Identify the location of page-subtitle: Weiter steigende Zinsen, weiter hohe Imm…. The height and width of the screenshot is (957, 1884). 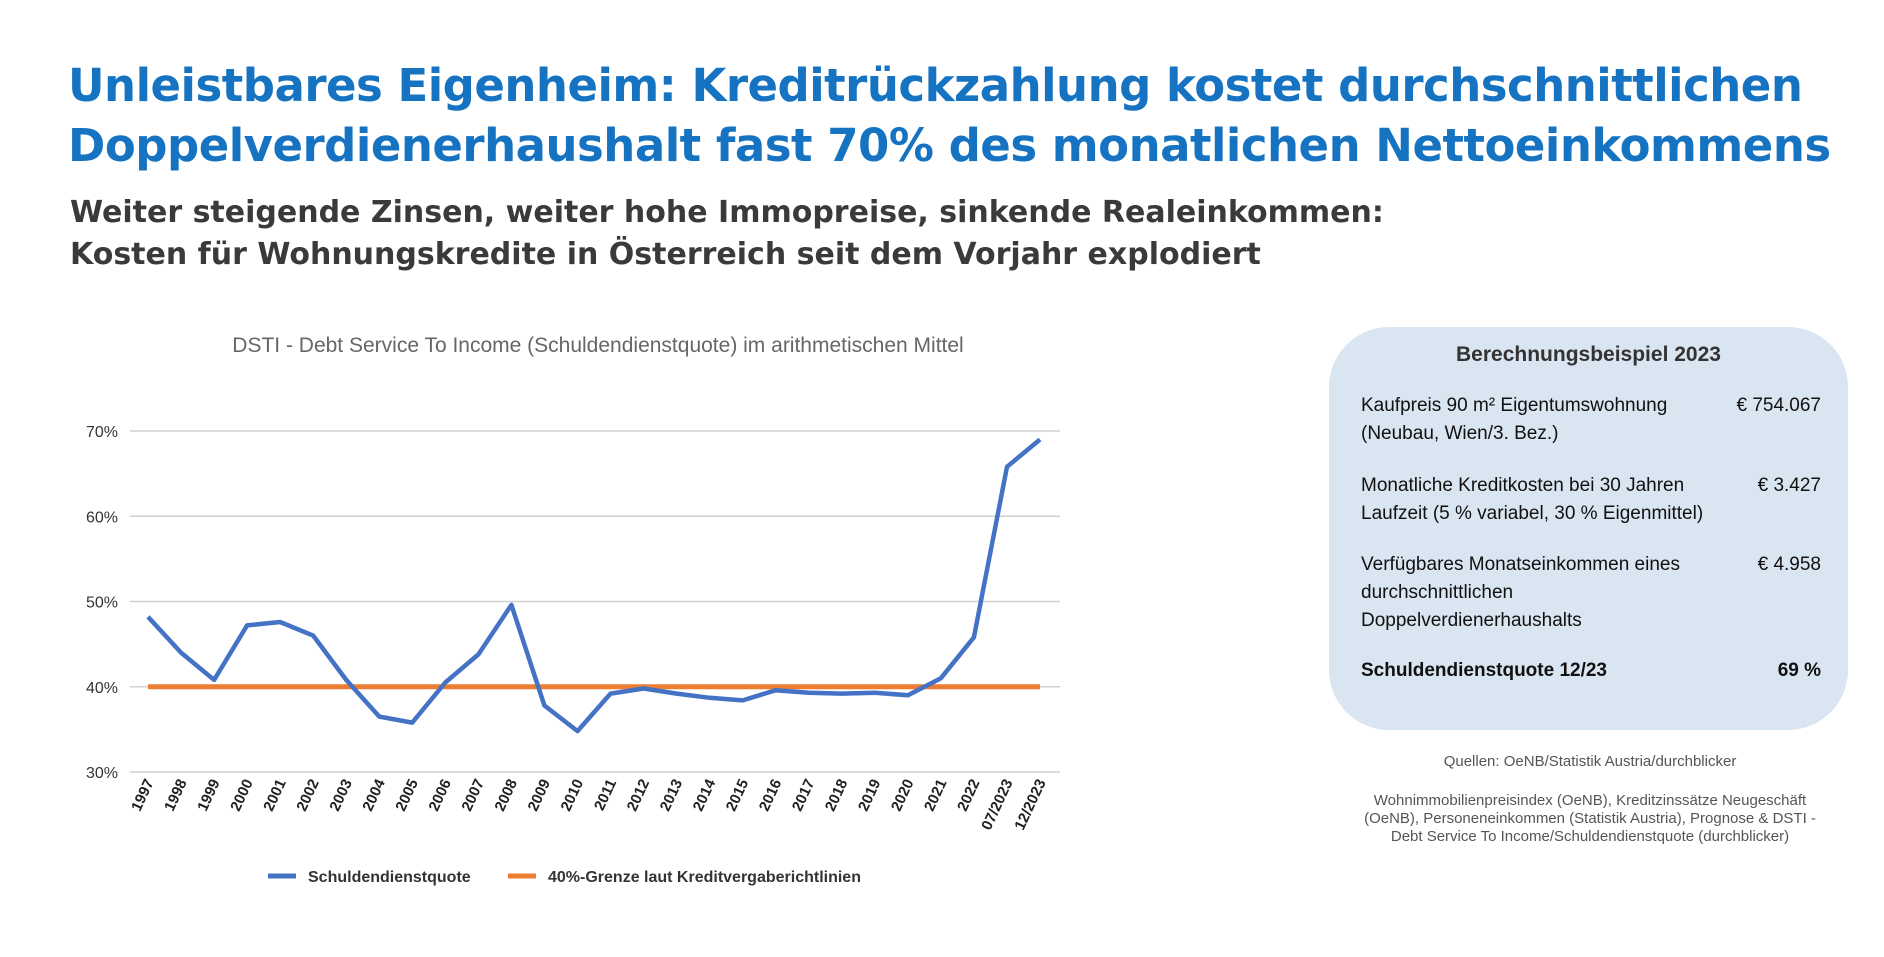
(920, 234).